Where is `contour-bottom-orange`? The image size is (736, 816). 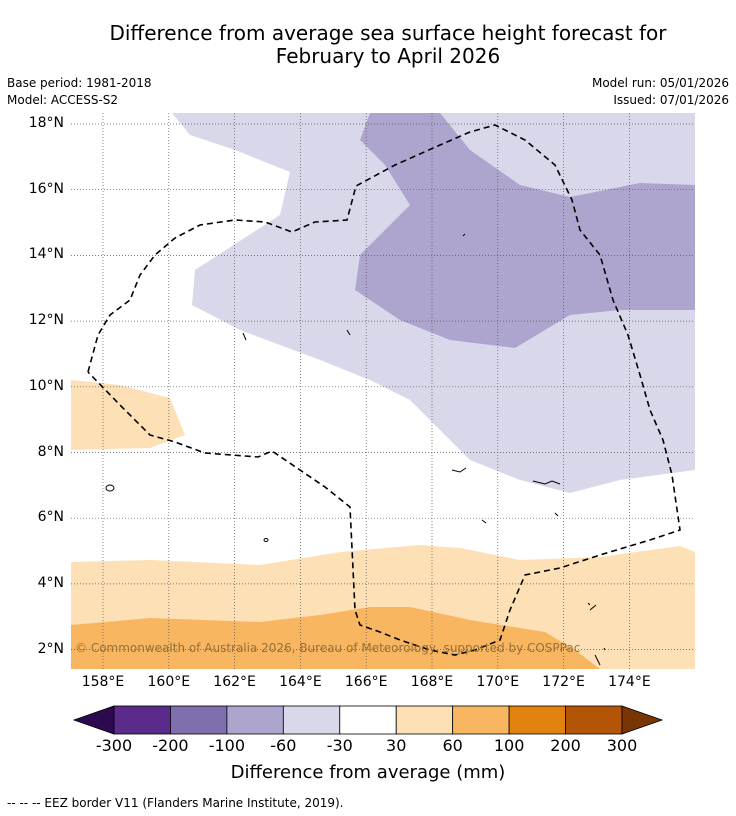 contour-bottom-orange is located at coordinates (335, 638).